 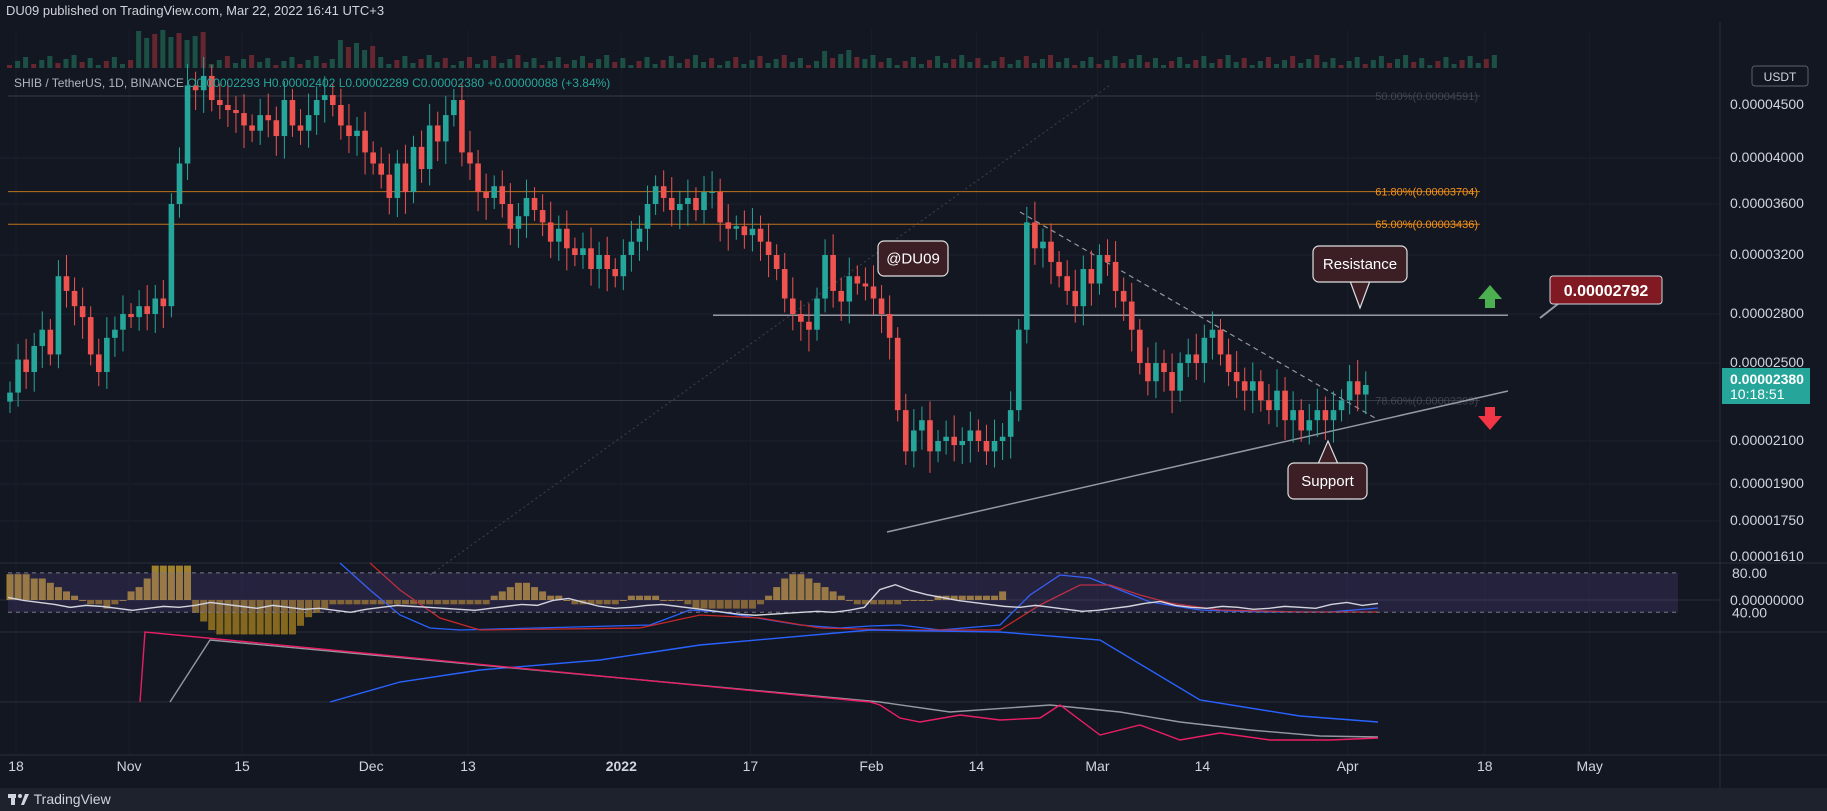 I want to click on price-tick: 0.00003600, so click(x=1767, y=203).